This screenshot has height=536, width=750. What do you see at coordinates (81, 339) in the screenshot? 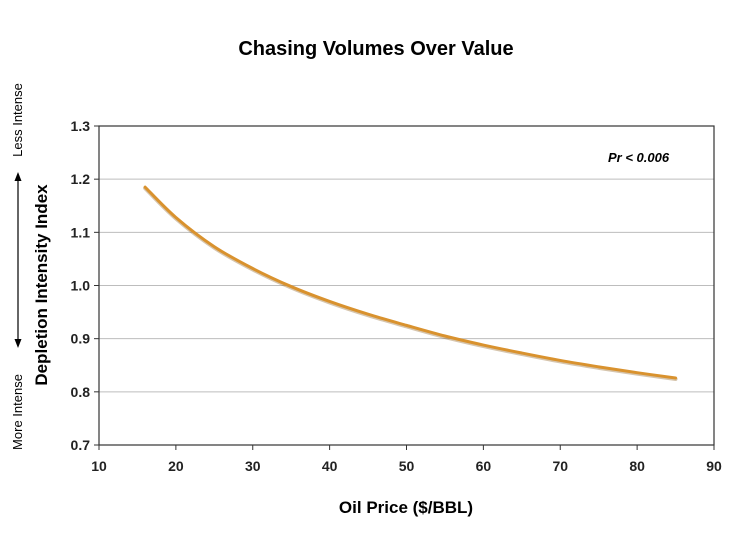
I see `y-tick-label: 0.9` at bounding box center [81, 339].